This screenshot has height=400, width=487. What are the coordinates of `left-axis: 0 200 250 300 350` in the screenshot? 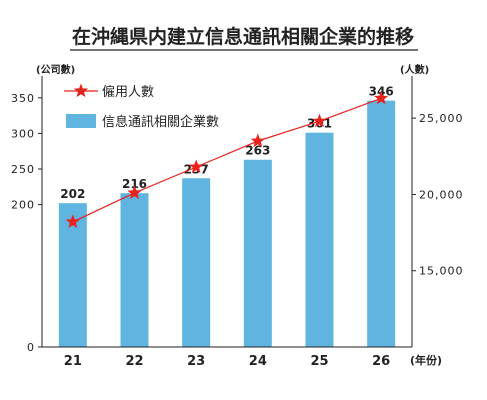 It's located at (27, 215).